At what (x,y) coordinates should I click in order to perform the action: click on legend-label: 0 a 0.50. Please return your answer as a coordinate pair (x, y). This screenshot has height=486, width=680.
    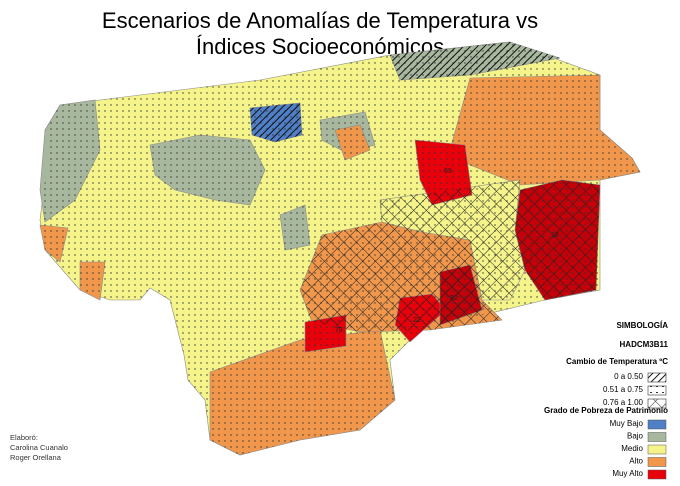
    Looking at the image, I should click on (628, 376).